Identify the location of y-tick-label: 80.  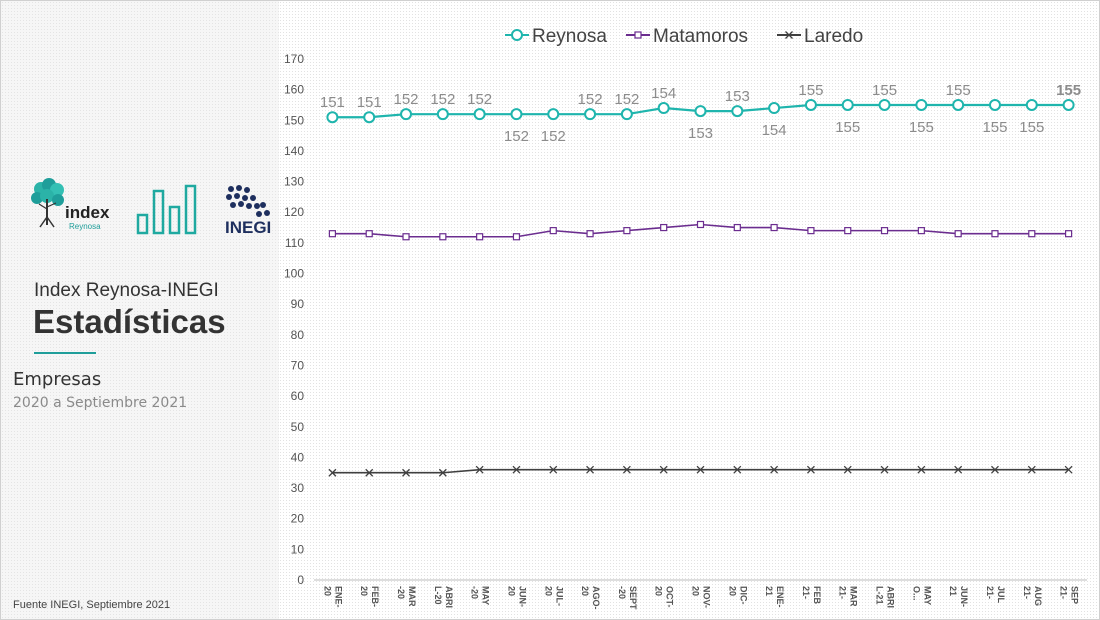
(298, 335).